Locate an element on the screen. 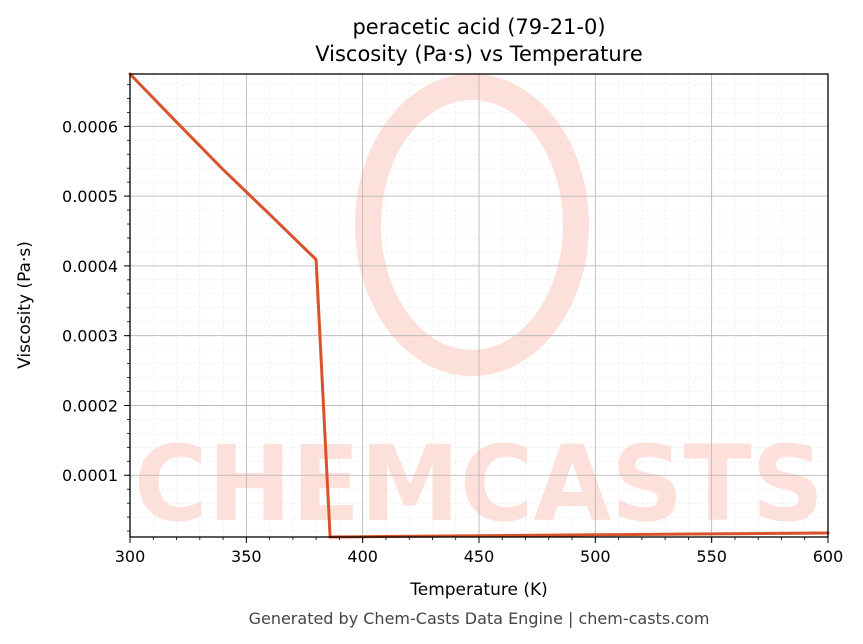 This screenshot has width=863, height=644. x-tick-label: 350 is located at coordinates (246, 556).